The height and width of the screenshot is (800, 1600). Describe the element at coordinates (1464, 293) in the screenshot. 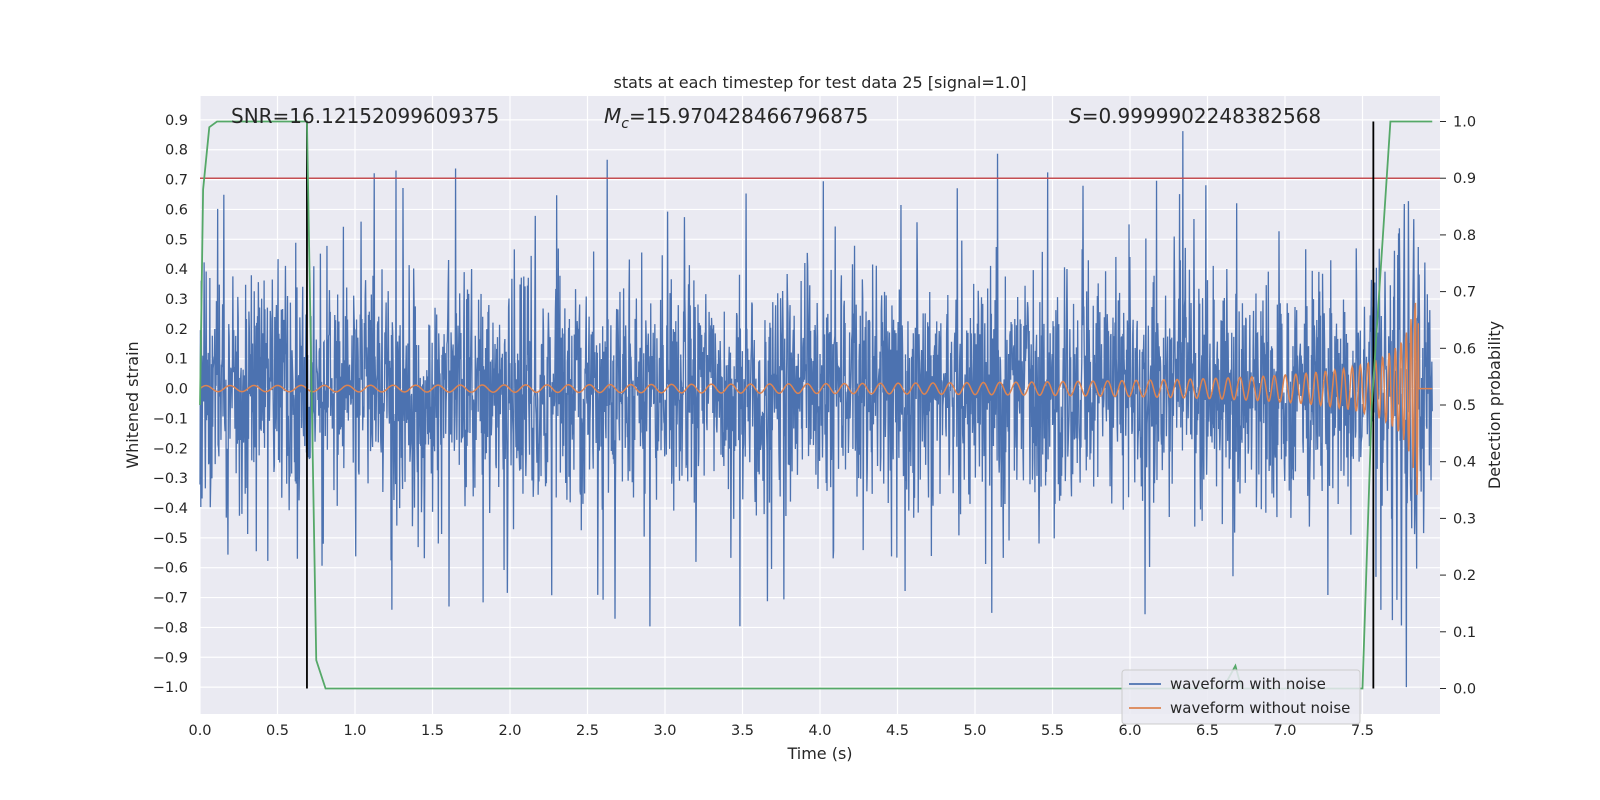

I see `y2-tick-label: 0.7` at that location.